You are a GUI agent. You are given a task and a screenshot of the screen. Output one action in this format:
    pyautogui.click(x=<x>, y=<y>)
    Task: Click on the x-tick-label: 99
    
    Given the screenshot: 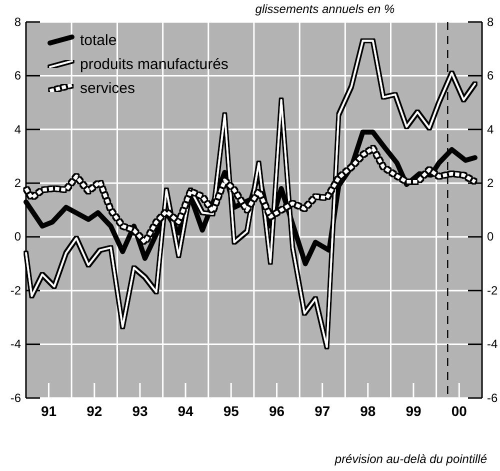 What is the action you would take?
    pyautogui.click(x=414, y=410)
    